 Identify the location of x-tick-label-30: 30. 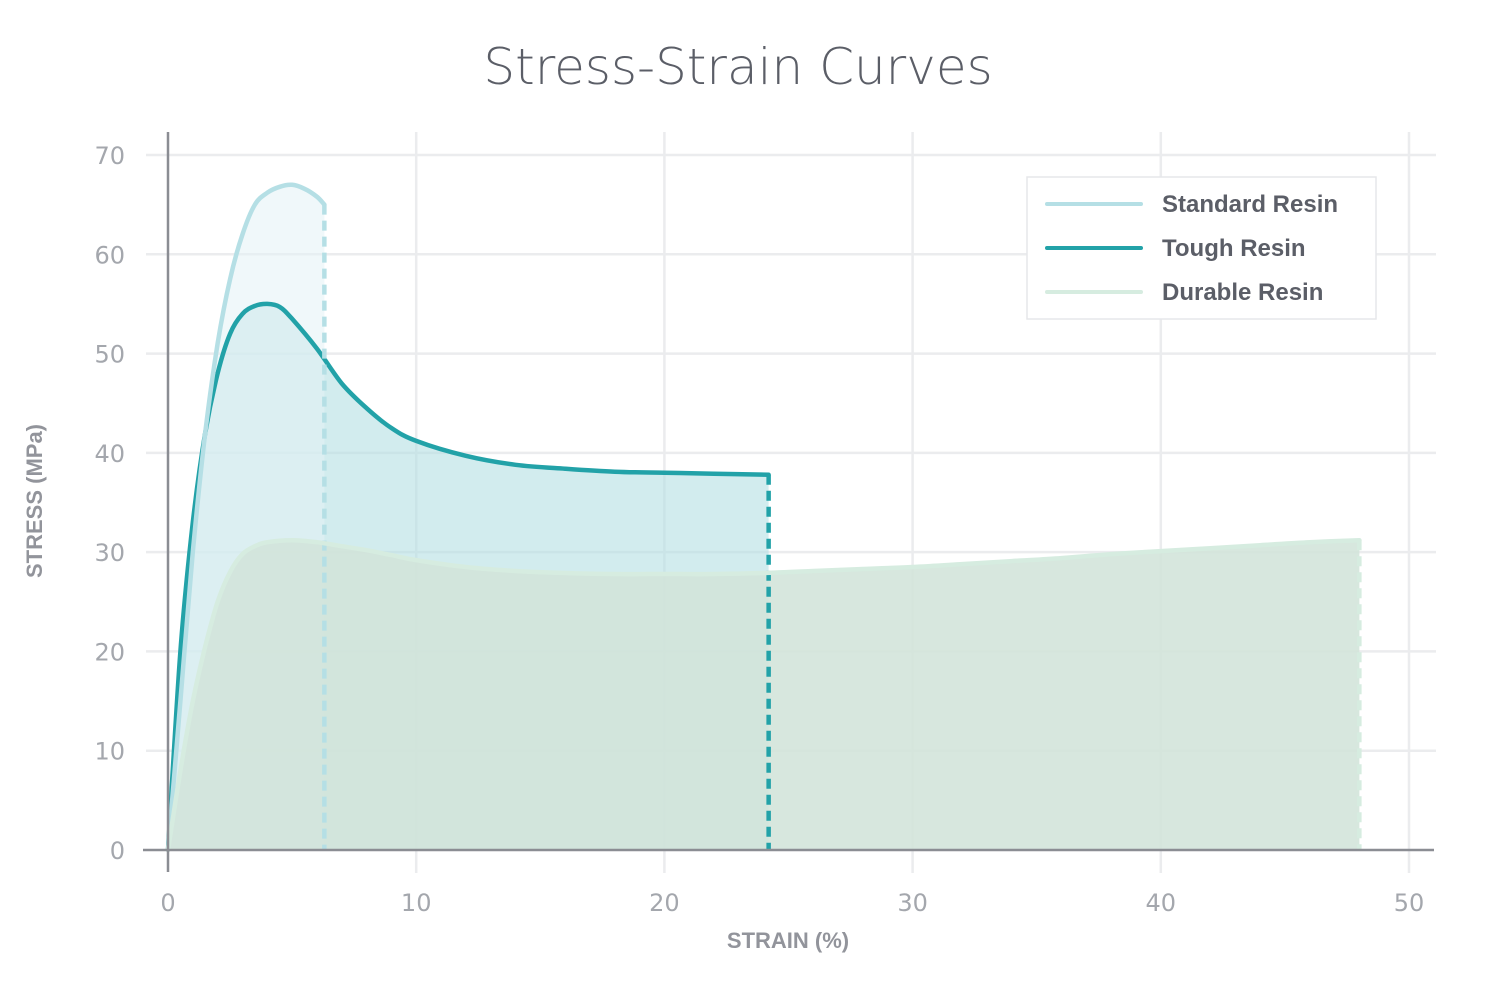
(912, 903).